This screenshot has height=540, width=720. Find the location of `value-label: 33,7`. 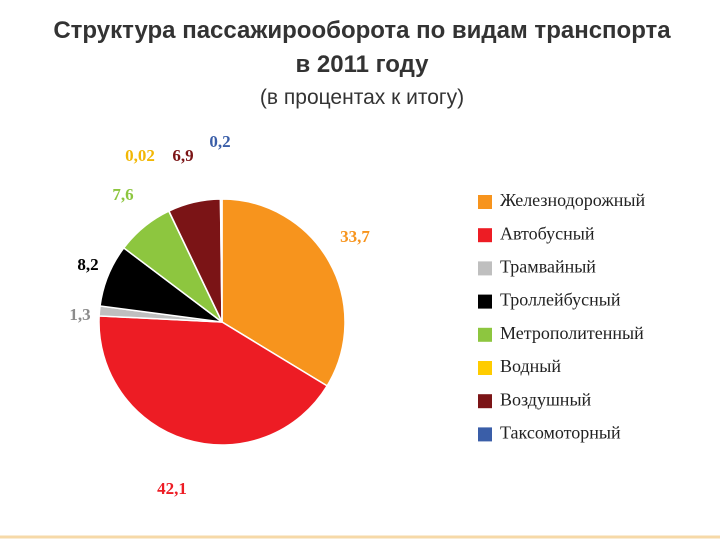

value-label: 33,7 is located at coordinates (355, 236).